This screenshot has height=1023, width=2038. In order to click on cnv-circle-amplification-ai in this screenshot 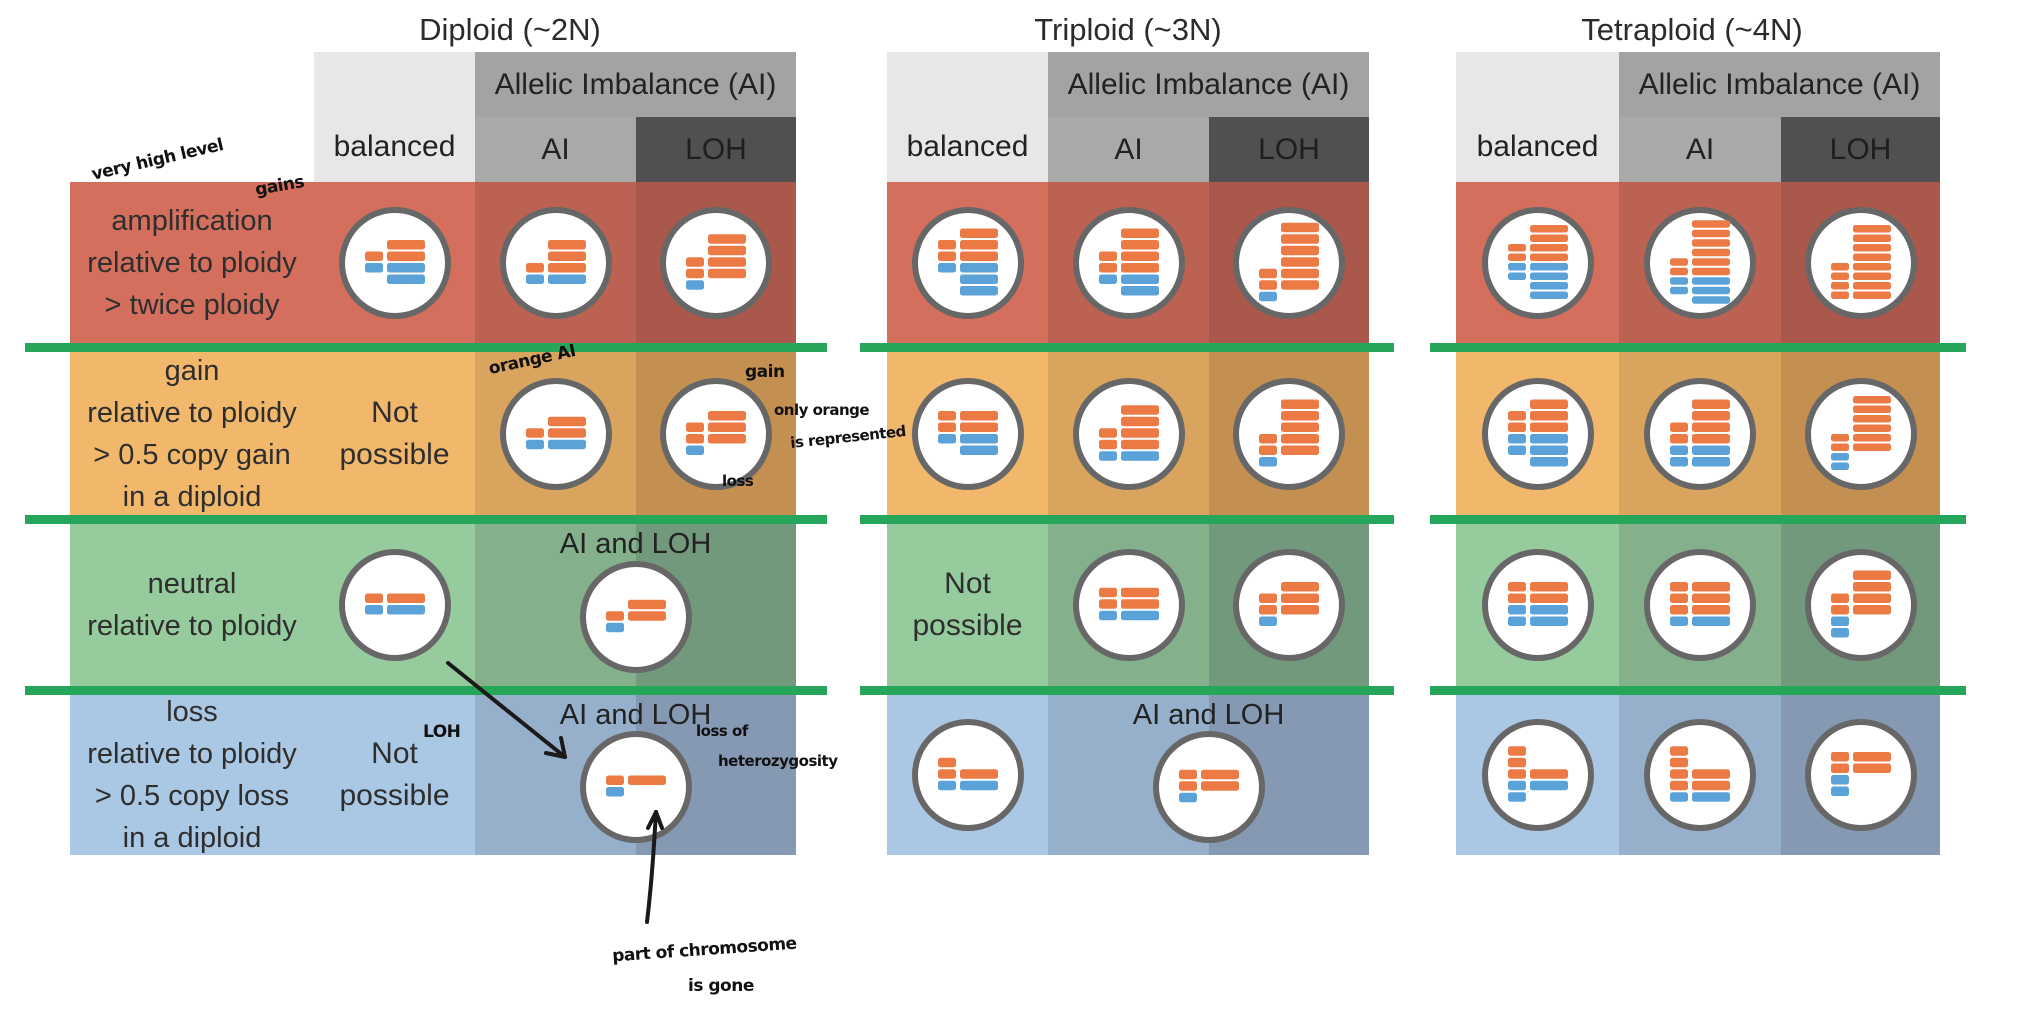, I will do `click(1700, 262)`.